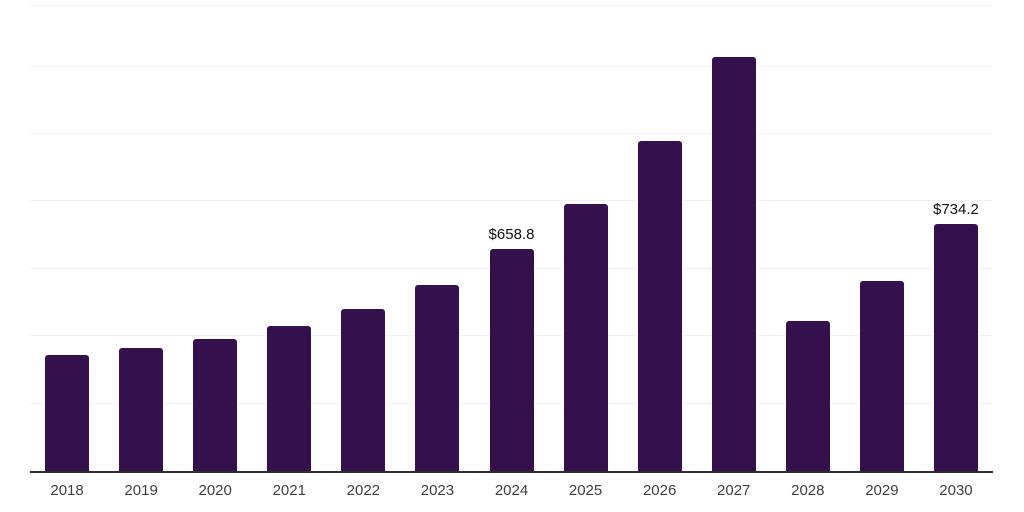 This screenshot has height=512, width=1024. What do you see at coordinates (882, 490) in the screenshot?
I see `x-tick-2029: 2029` at bounding box center [882, 490].